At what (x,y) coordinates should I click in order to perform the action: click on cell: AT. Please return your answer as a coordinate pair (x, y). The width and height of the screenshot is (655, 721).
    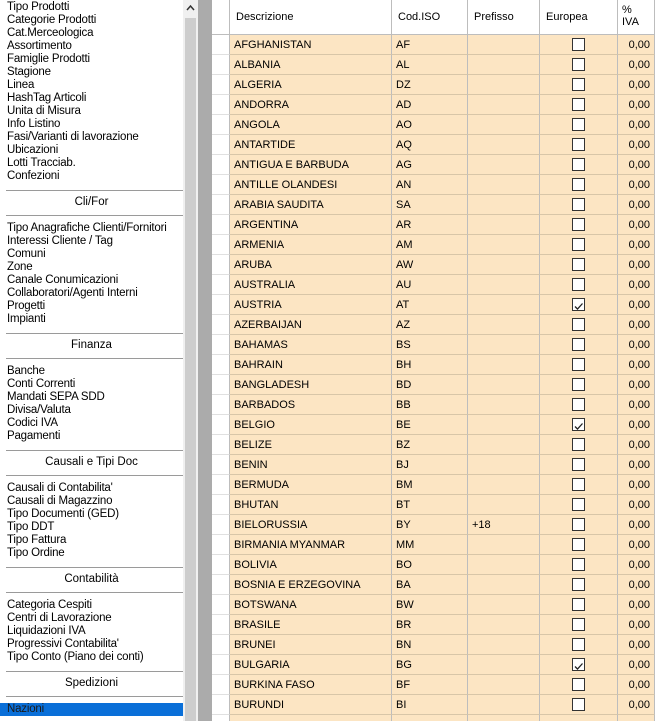
    Looking at the image, I should click on (430, 305).